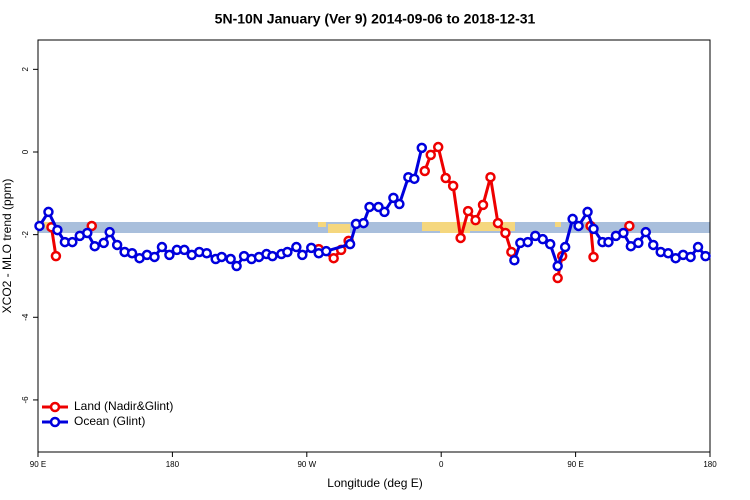 The image size is (750, 500). What do you see at coordinates (306, 464) in the screenshot?
I see `x-tick-label: 90 W` at bounding box center [306, 464].